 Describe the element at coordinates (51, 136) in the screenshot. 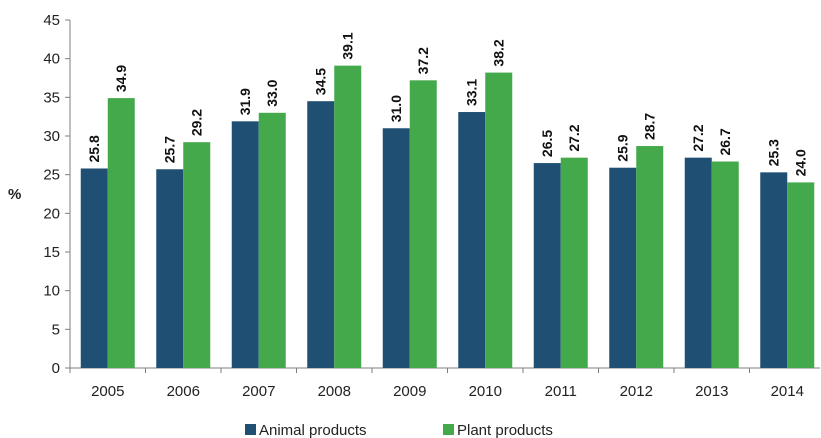

I see `y-tick-label: 30` at that location.